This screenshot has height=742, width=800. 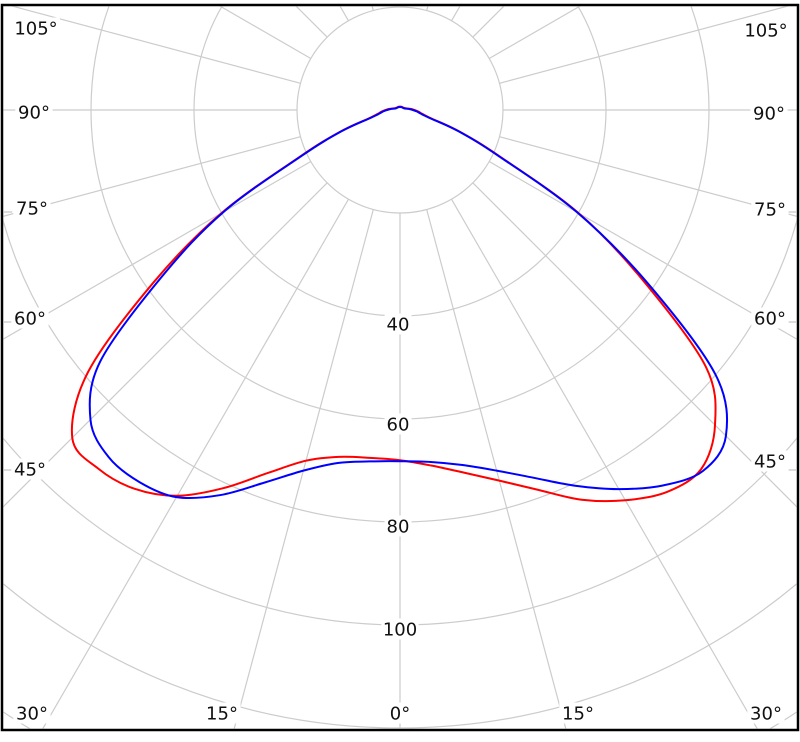 I want to click on angle-label-bottom-4-30deg: 30°, so click(x=766, y=713).